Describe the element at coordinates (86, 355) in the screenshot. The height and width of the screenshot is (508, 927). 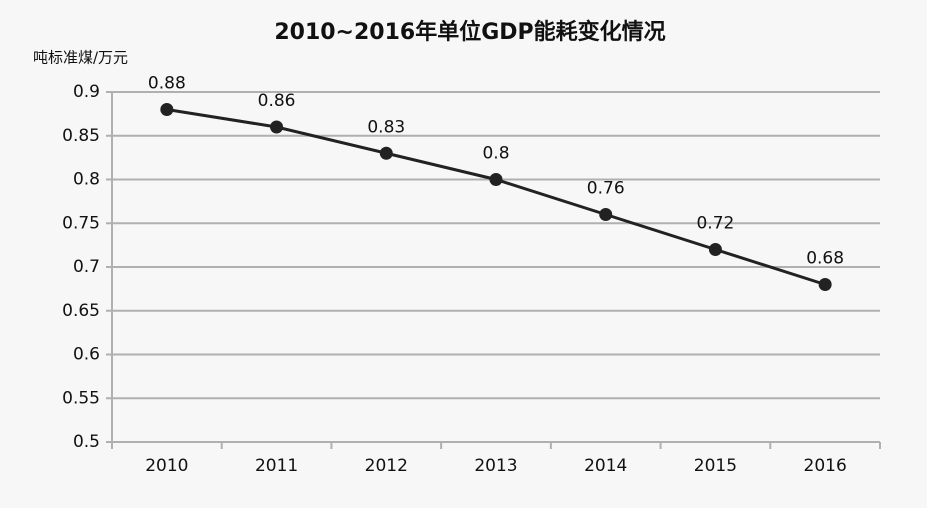
I see `y-tick-label: 0.6` at that location.